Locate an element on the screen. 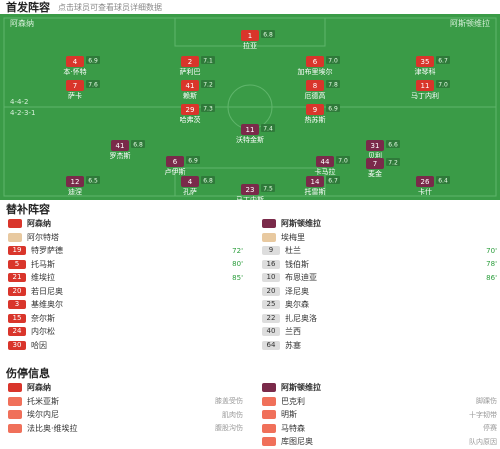  injury-reason: 队内原因 is located at coordinates (483, 441).